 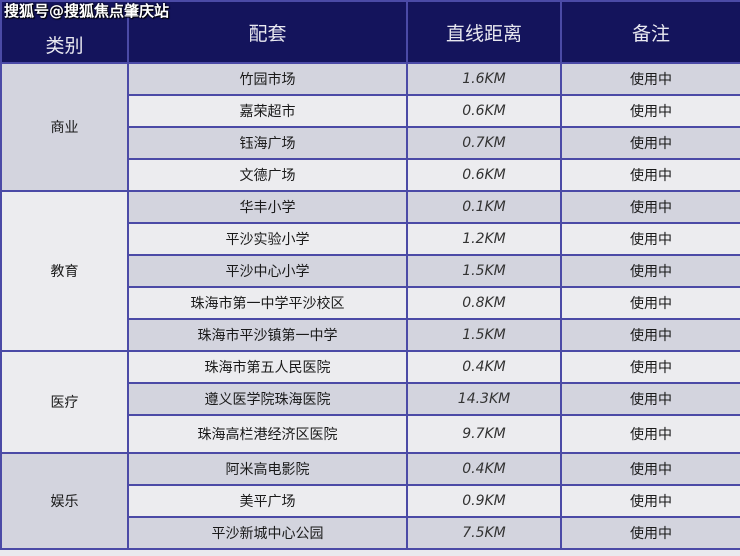 What do you see at coordinates (64, 402) in the screenshot?
I see `category-cell: 医疗` at bounding box center [64, 402].